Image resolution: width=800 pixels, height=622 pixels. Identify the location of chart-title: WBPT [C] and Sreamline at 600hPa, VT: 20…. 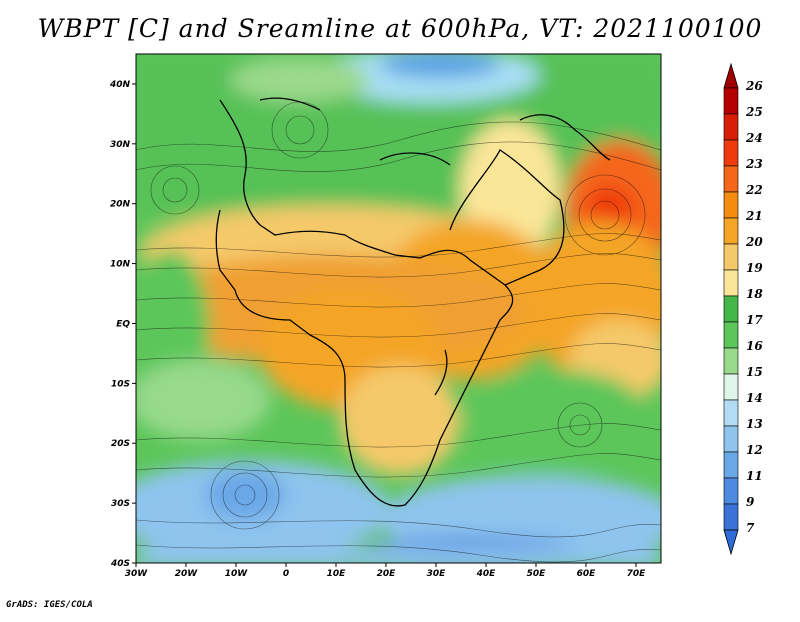
(400, 28).